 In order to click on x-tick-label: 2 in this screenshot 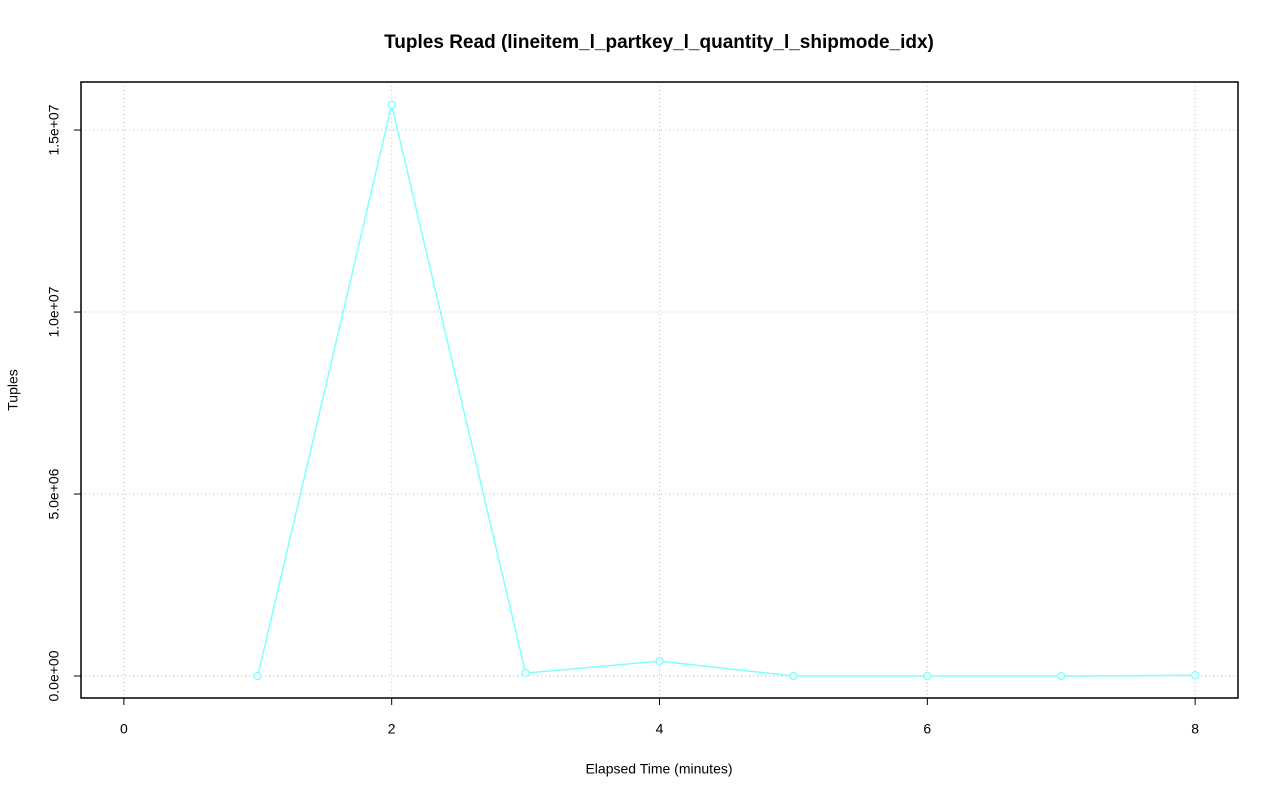, I will do `click(392, 729)`.